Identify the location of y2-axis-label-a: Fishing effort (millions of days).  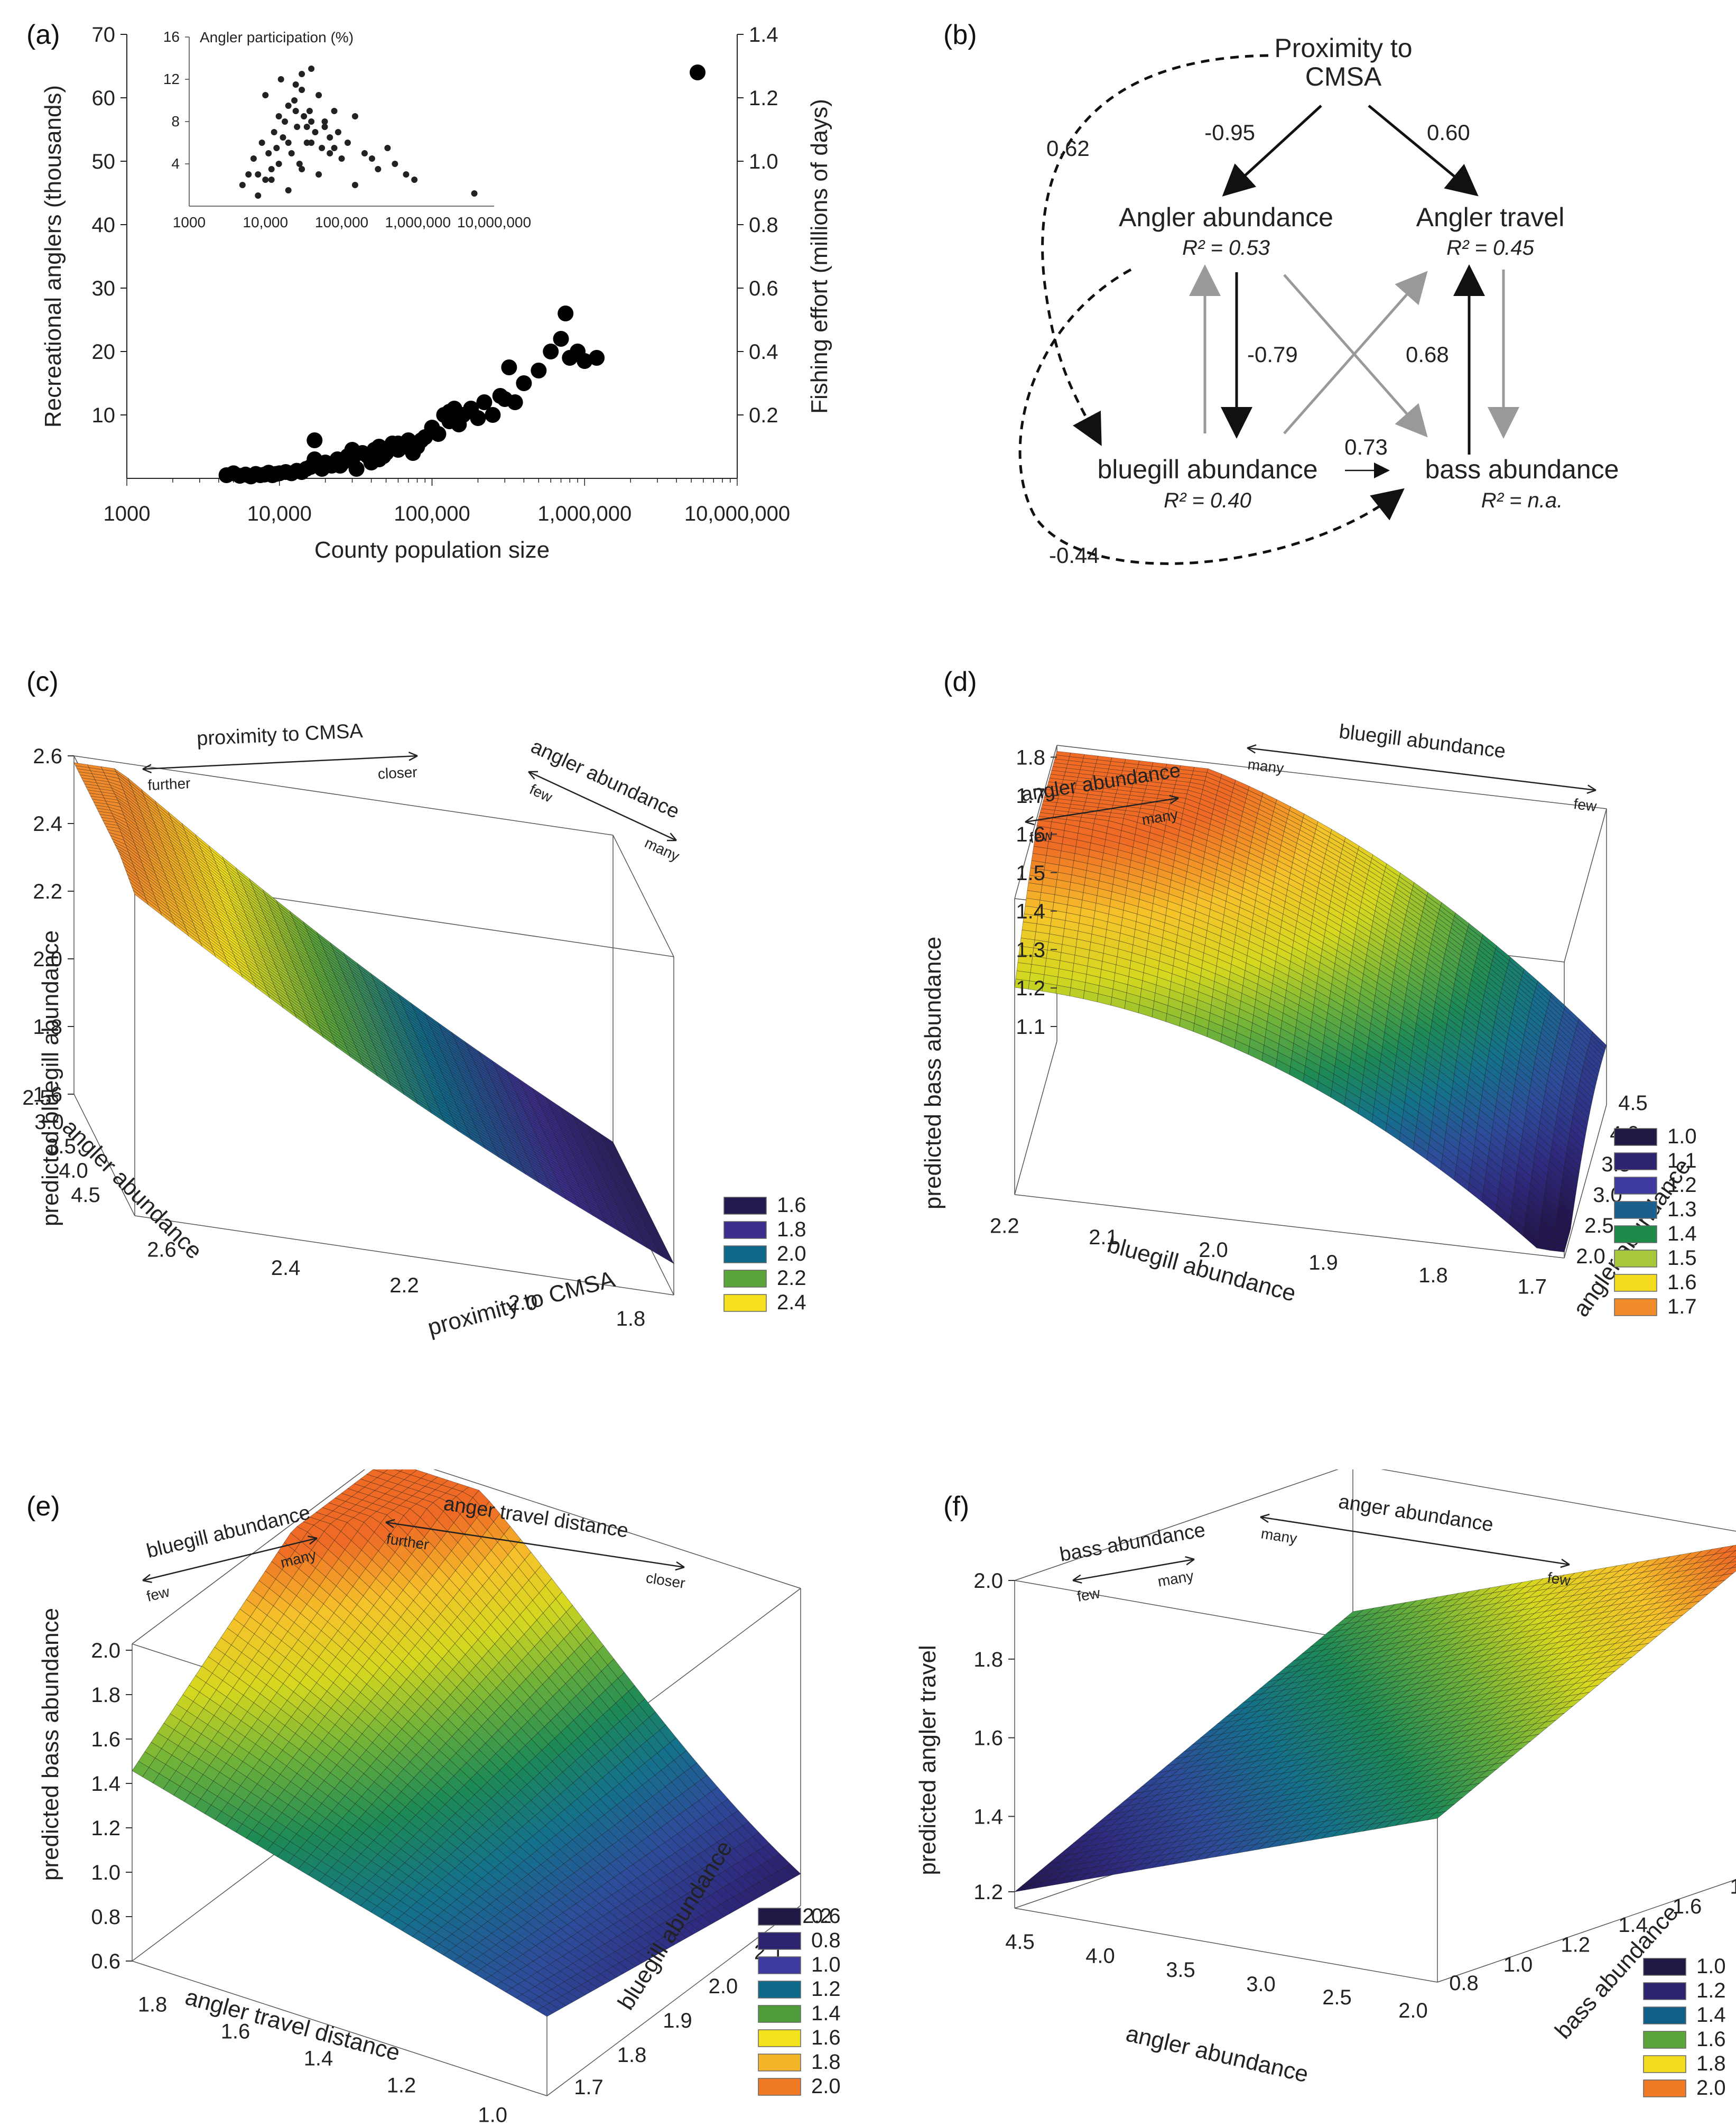
(819, 256).